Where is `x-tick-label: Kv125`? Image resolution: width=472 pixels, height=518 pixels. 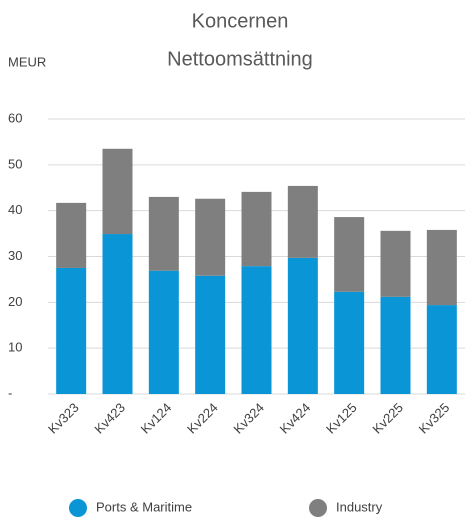 x-tick-label: Kv125 is located at coordinates (341, 418).